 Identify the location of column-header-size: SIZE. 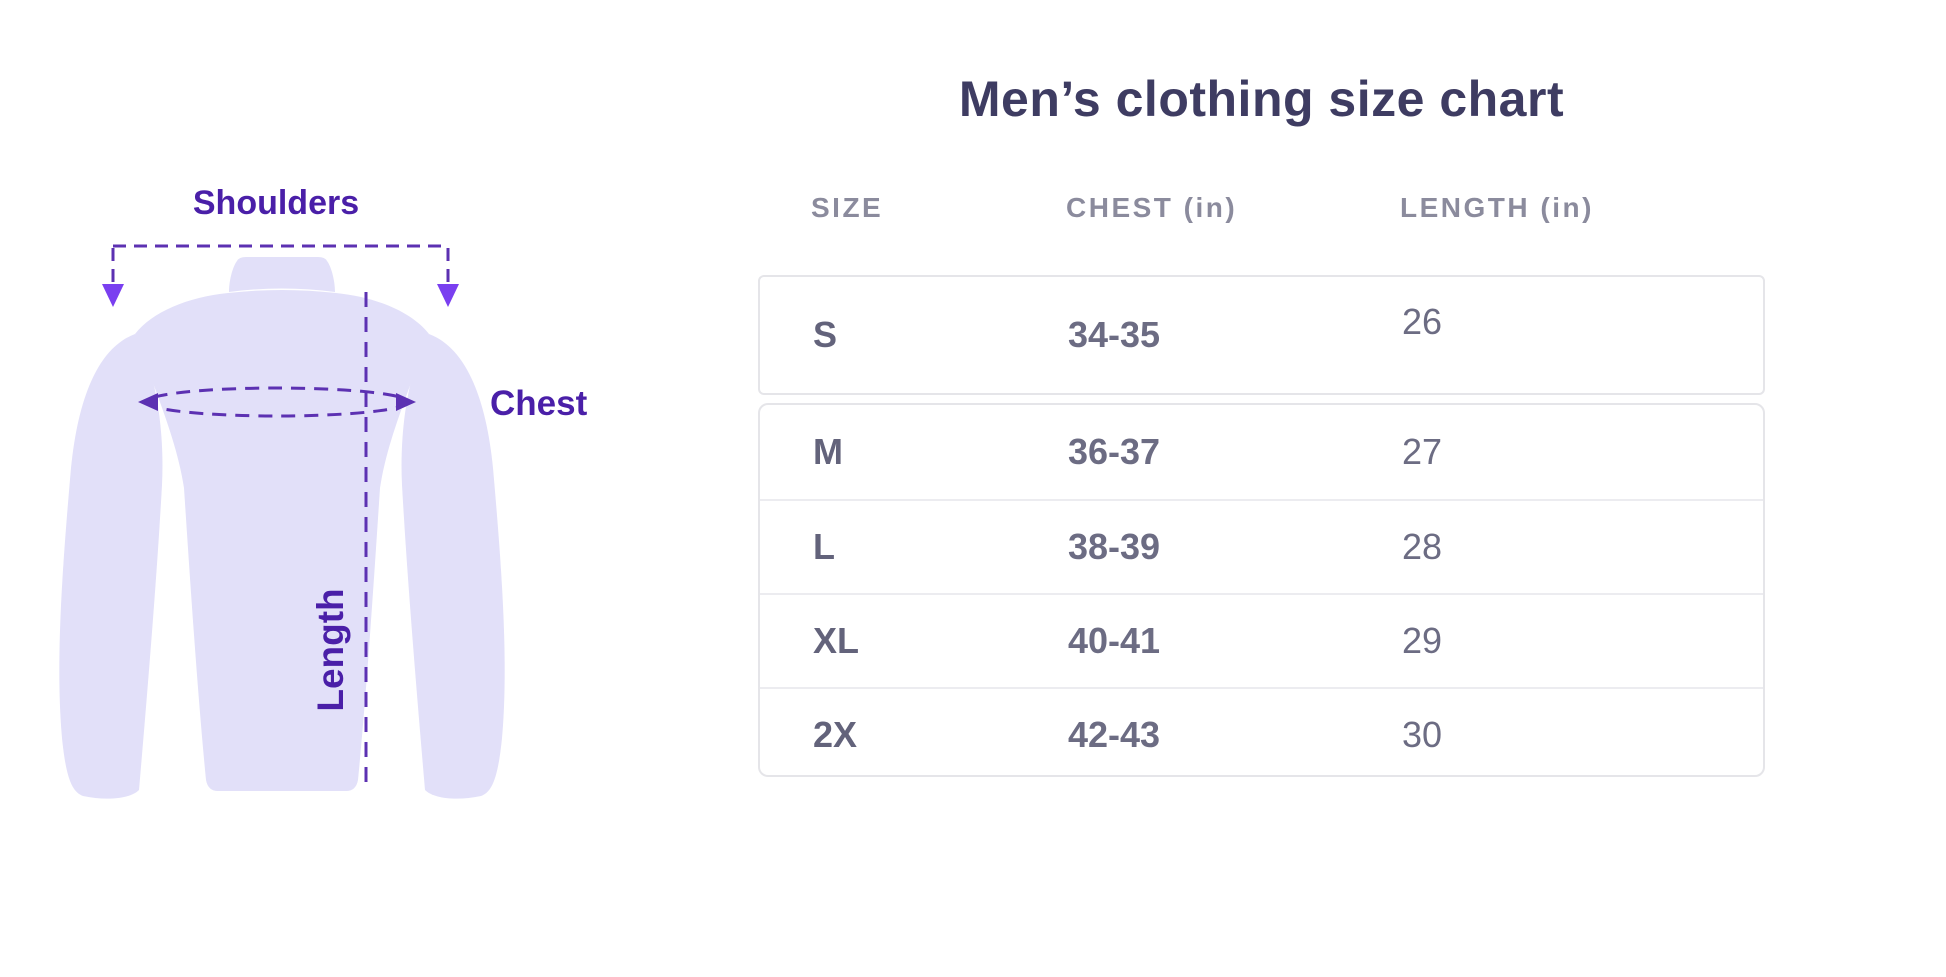
(847, 207).